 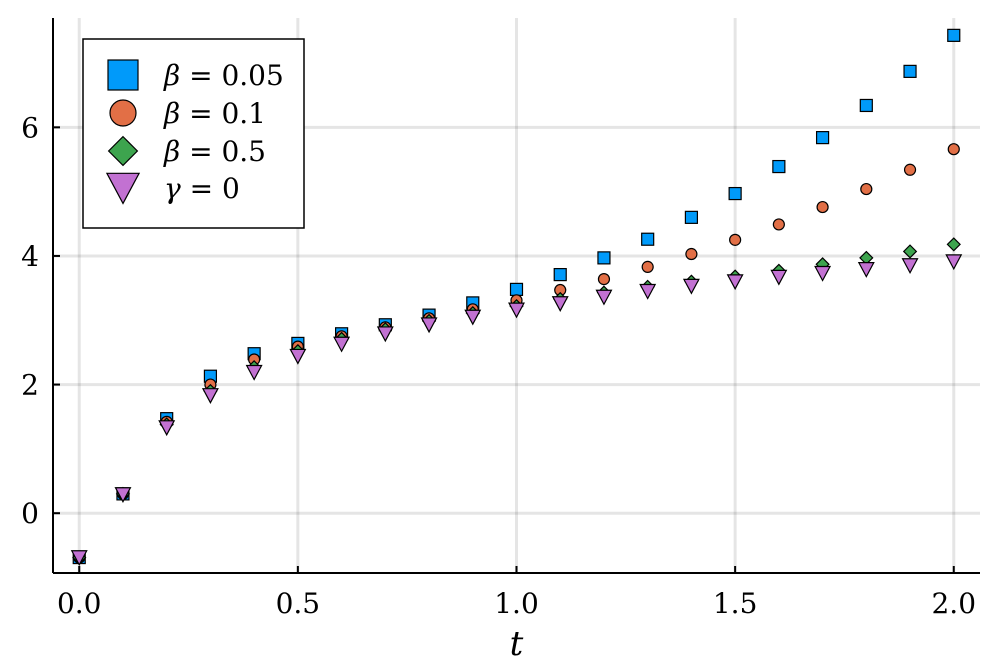 I want to click on legend-label: β = 0.5, so click(x=214, y=151).